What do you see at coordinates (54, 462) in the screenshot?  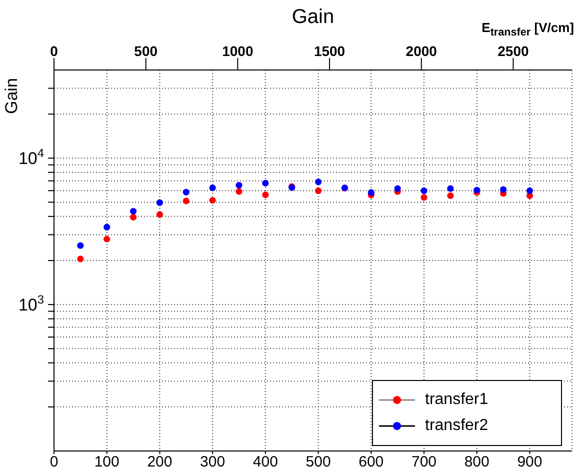 I see `x-tick-label: 0` at bounding box center [54, 462].